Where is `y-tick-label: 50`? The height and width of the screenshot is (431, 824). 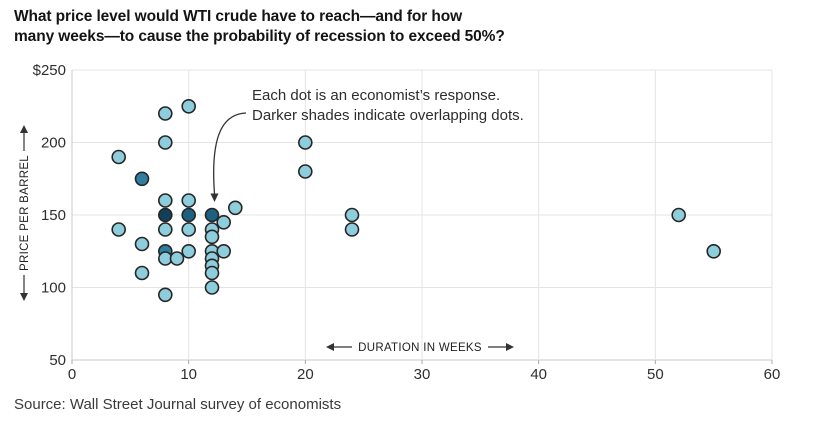
y-tick-label: 50 is located at coordinates (57, 360).